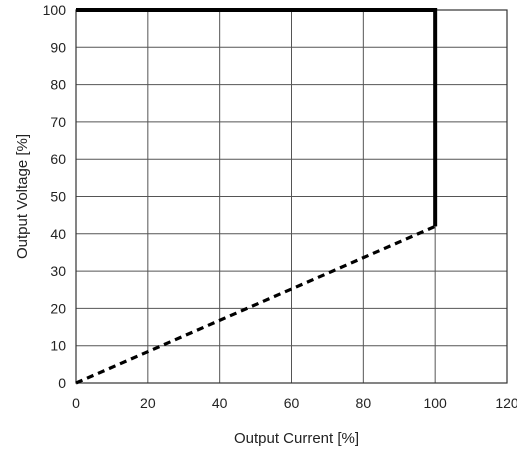 This screenshot has width=517, height=449. What do you see at coordinates (55, 10) in the screenshot?
I see `y-tick-label: 100` at bounding box center [55, 10].